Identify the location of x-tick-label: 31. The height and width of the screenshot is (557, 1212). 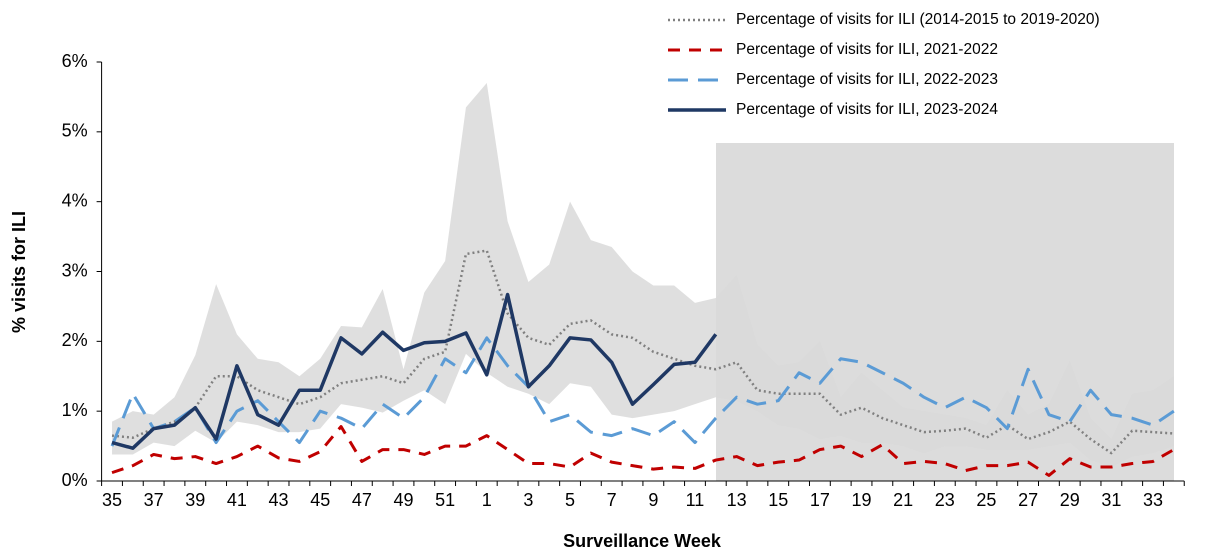
(1111, 500).